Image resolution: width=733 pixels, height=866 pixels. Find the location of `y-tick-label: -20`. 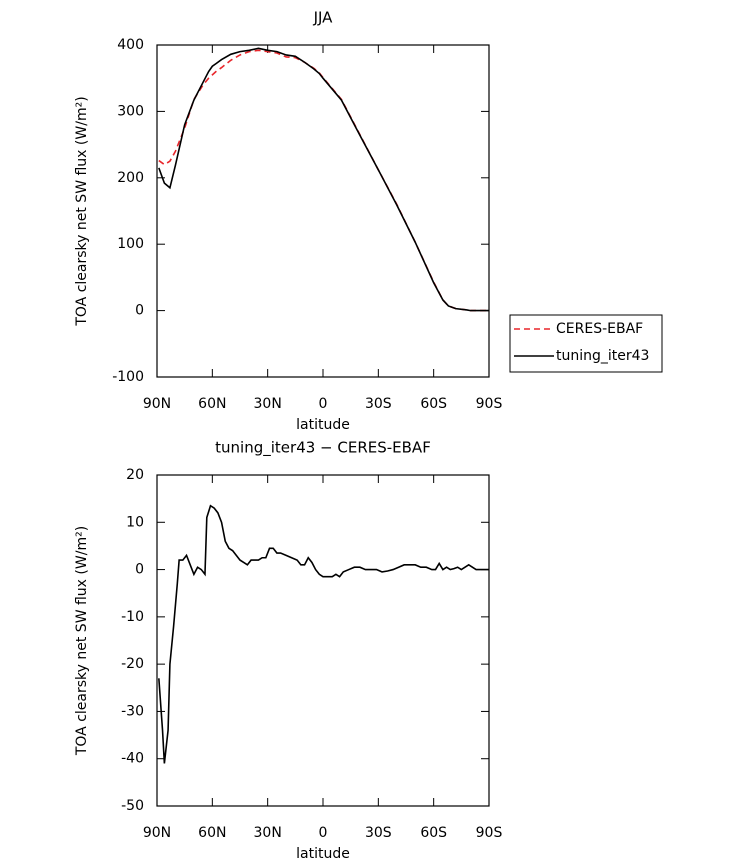

y-tick-label: -20 is located at coordinates (132, 664).